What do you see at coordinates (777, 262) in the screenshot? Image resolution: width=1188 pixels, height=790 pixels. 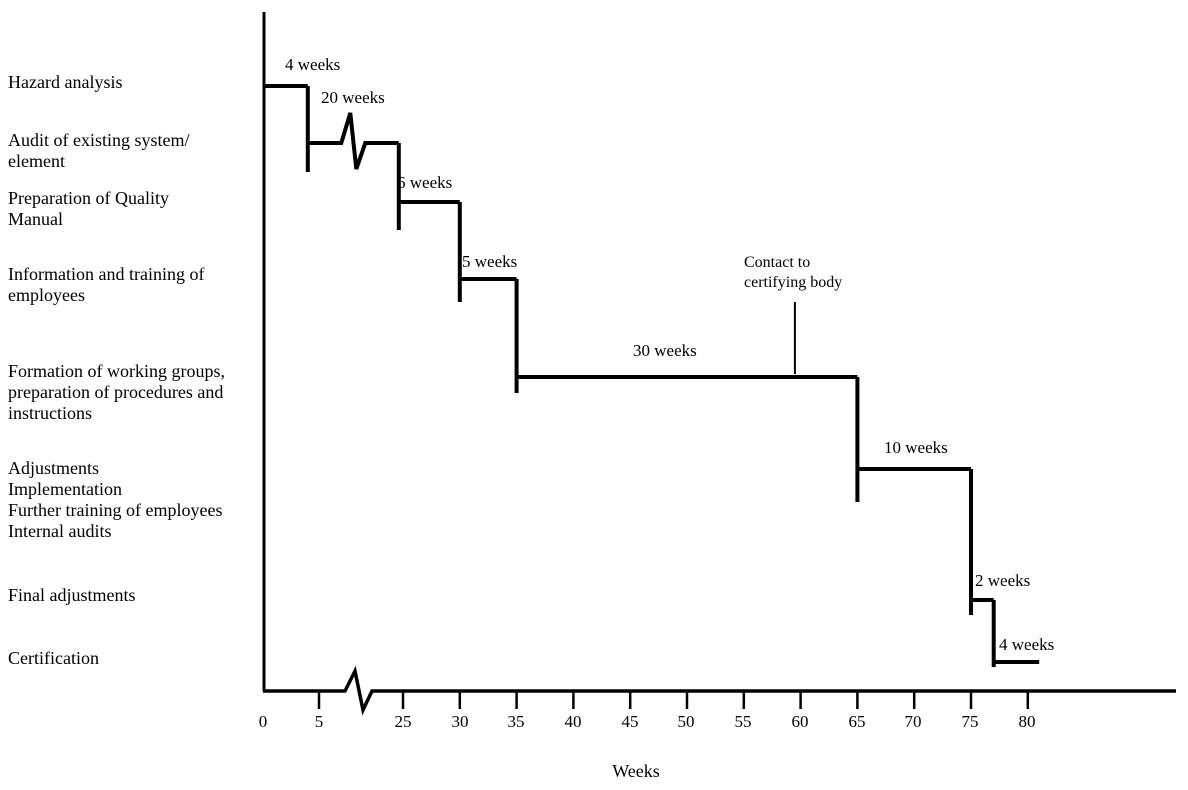 I see `annotation-text-line: Contact to` at bounding box center [777, 262].